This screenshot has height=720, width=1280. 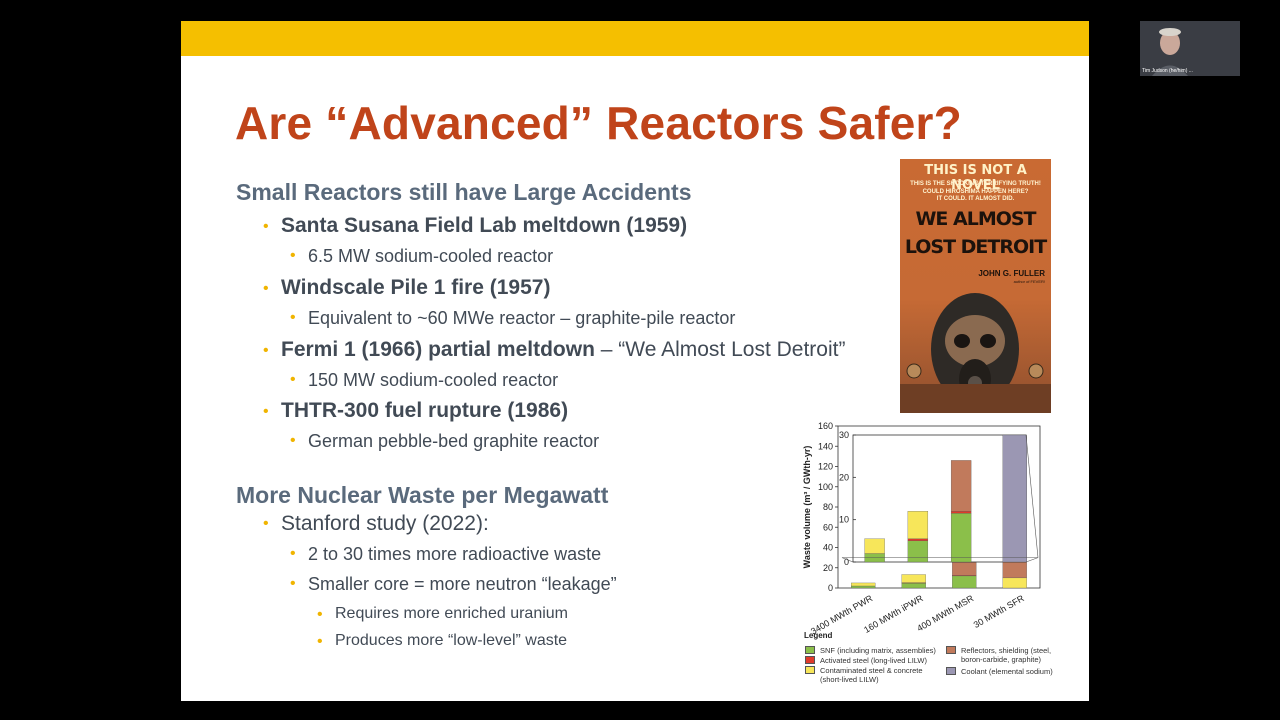 What do you see at coordinates (454, 441) in the screenshot?
I see `sub-bullet-thtr: German pebble-bed graphite reactor` at bounding box center [454, 441].